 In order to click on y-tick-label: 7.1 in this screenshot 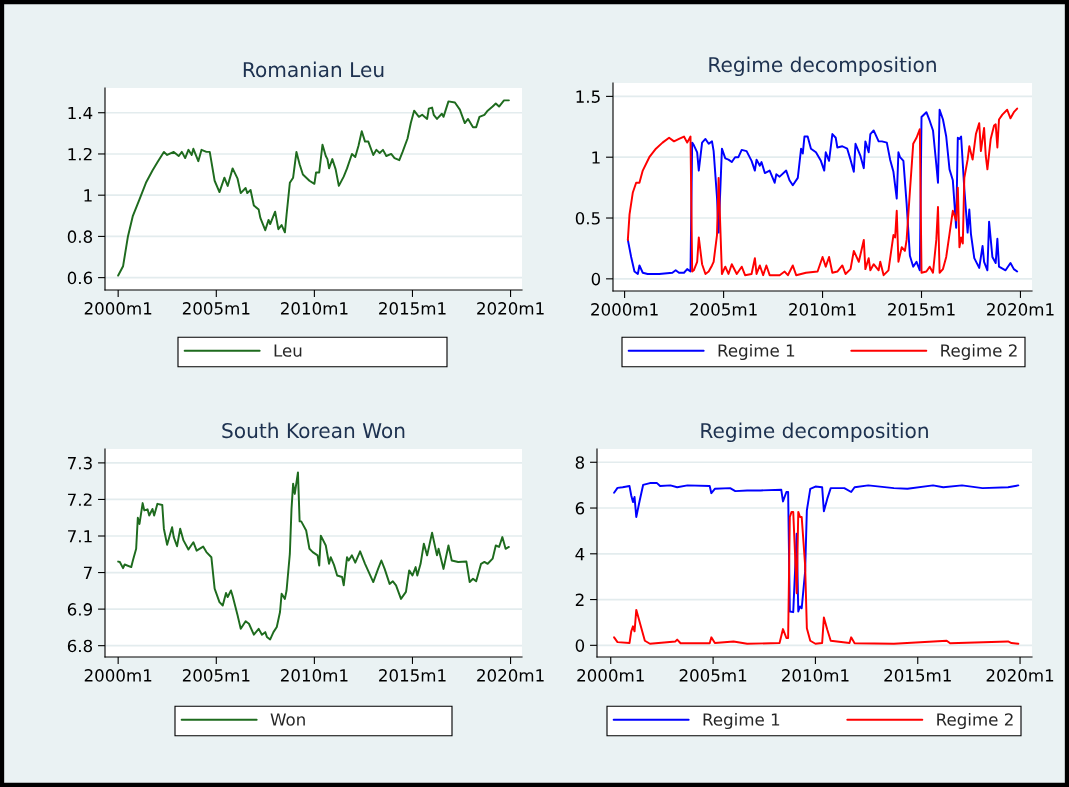, I will do `click(80, 536)`.